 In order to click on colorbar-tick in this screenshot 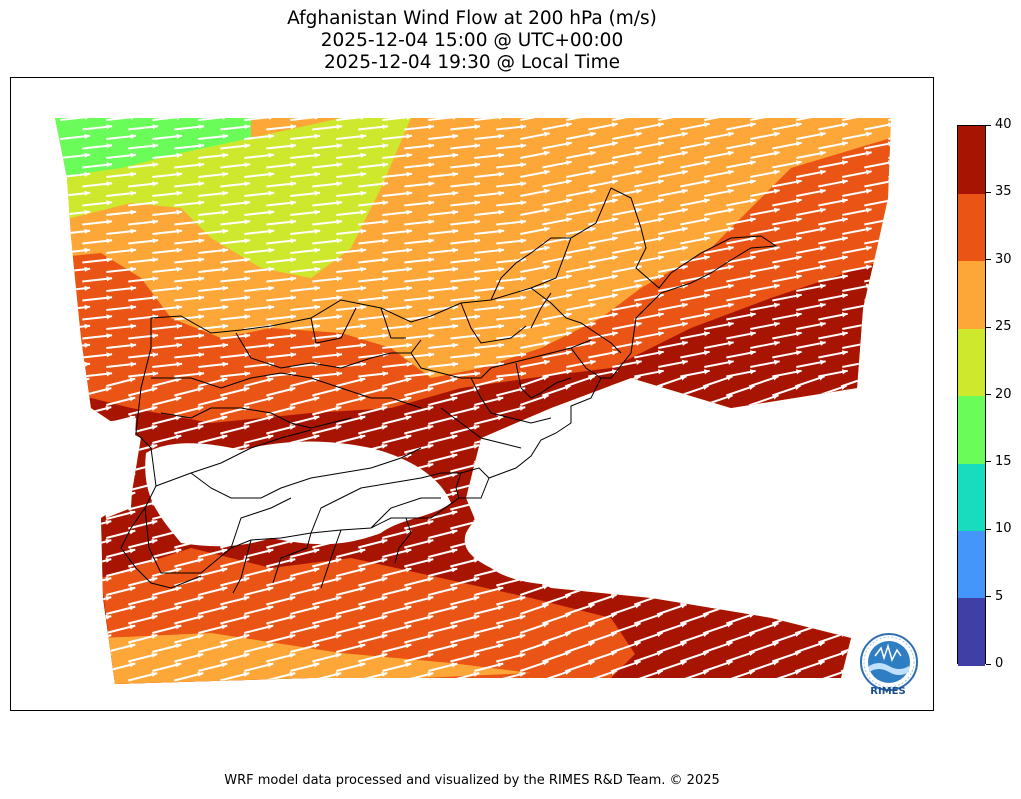, I will do `click(988, 192)`.